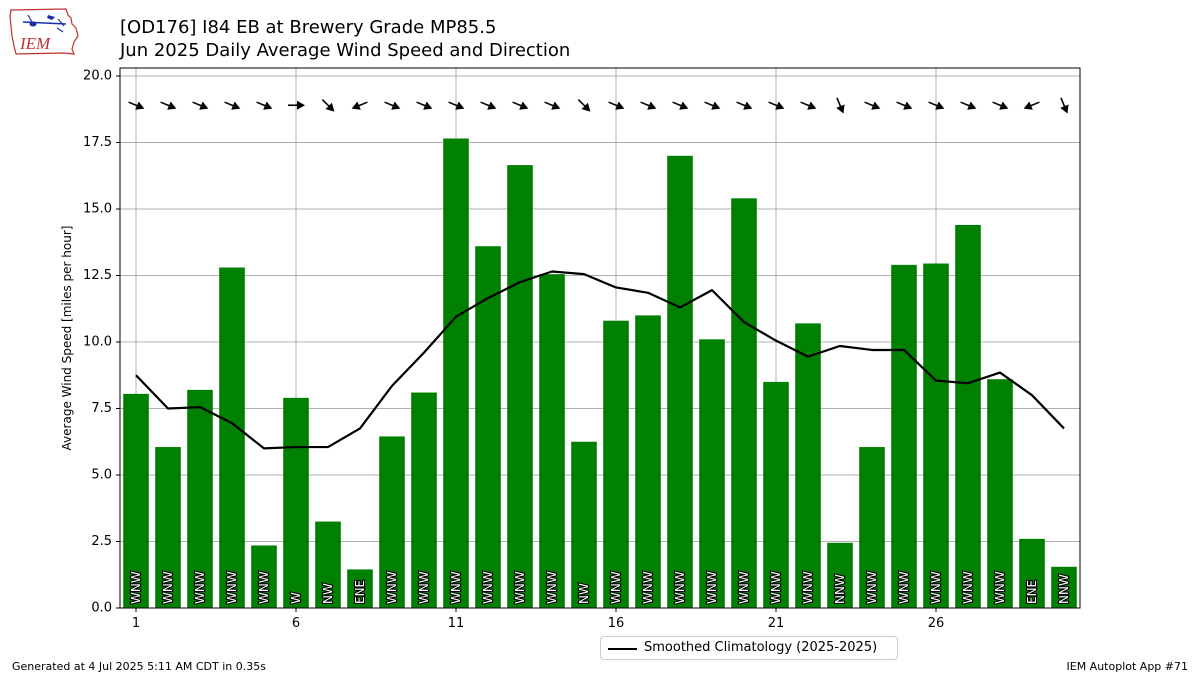  What do you see at coordinates (744, 587) in the screenshot?
I see `direction-label-day-20: WNW` at bounding box center [744, 587].